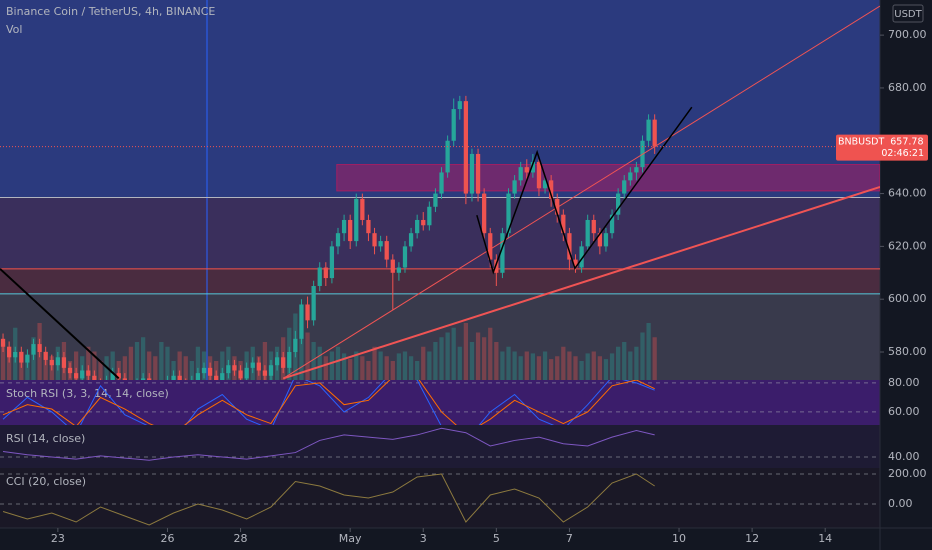 The height and width of the screenshot is (550, 932). What do you see at coordinates (861, 141) in the screenshot?
I see `symbol: BNBUSDT` at bounding box center [861, 141].